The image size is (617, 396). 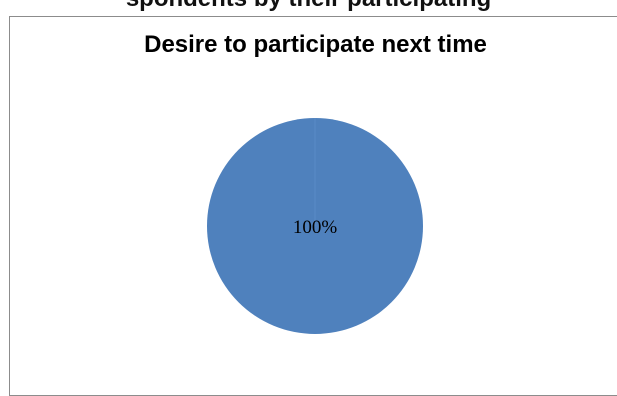 I want to click on chart-title: Desire to participate next time, so click(x=315, y=44).